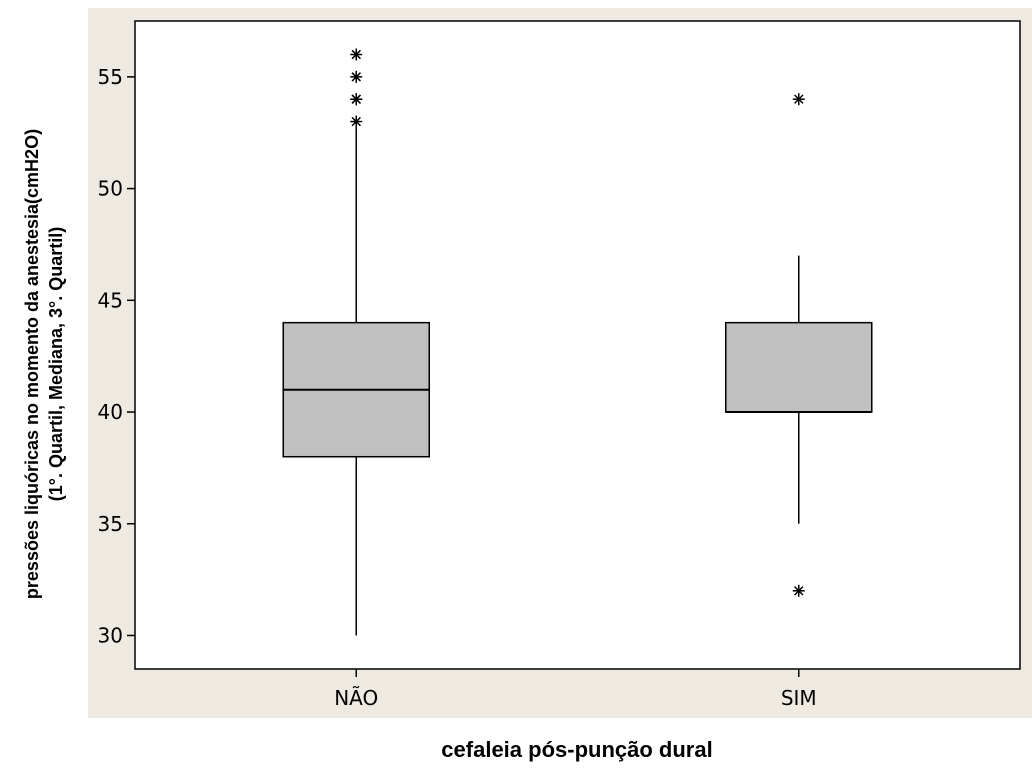 Image resolution: width=1032 pixels, height=771 pixels. What do you see at coordinates (110, 189) in the screenshot?
I see `y-tick-label: 50` at bounding box center [110, 189].